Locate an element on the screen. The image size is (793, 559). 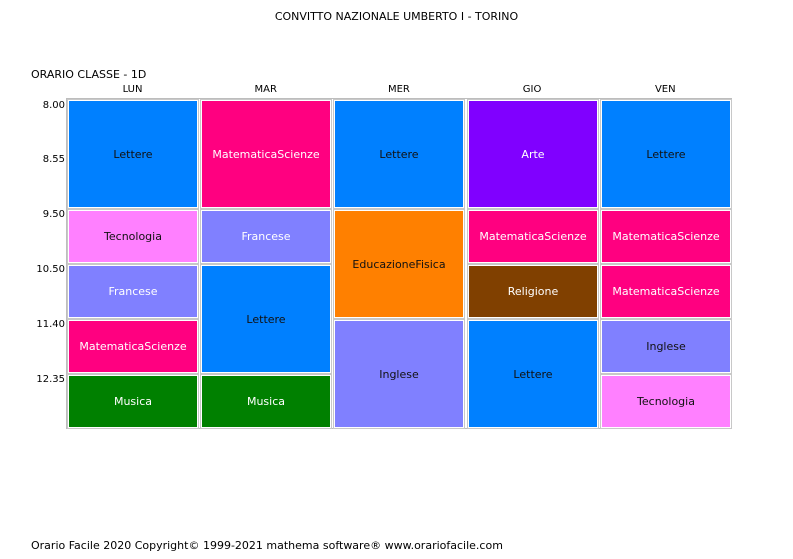
day-header-gio: GIO is located at coordinates (532, 89).